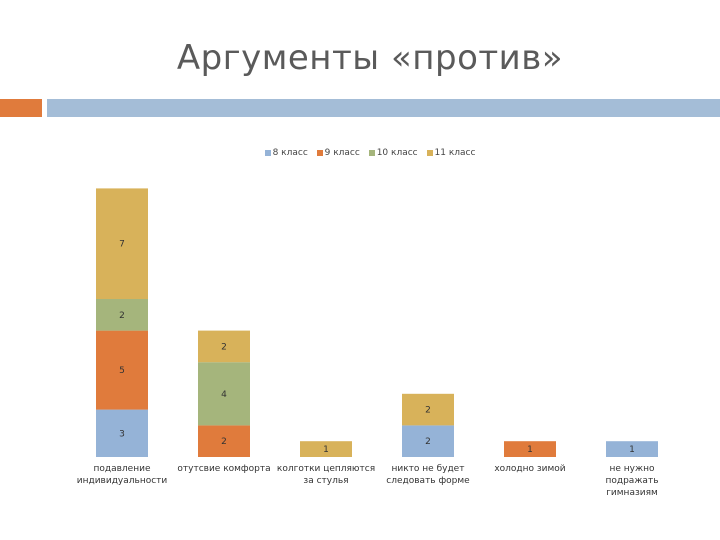 The image size is (720, 540). I want to click on legend-item: 10 класс, so click(393, 153).